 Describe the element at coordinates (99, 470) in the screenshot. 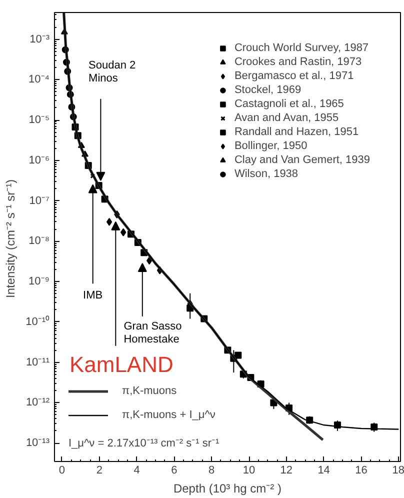

I see `x-tick-label: 2` at that location.